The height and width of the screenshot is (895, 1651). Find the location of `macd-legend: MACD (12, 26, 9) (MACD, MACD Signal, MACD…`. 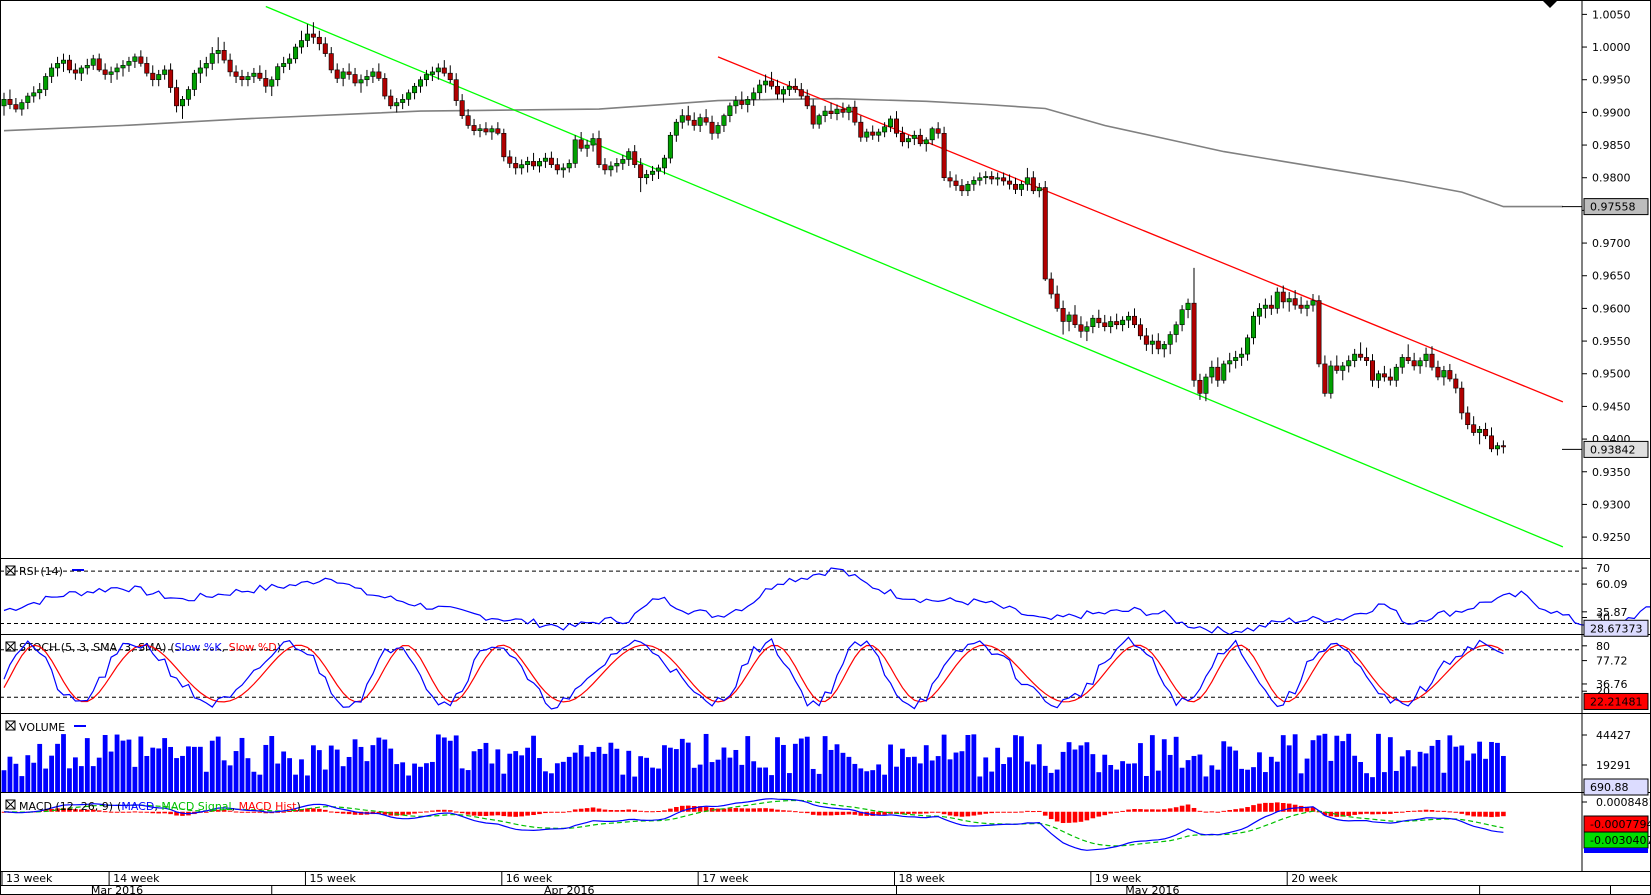

macd-legend: MACD (12, 26, 9) (MACD, MACD Signal, MACD… is located at coordinates (160, 806).